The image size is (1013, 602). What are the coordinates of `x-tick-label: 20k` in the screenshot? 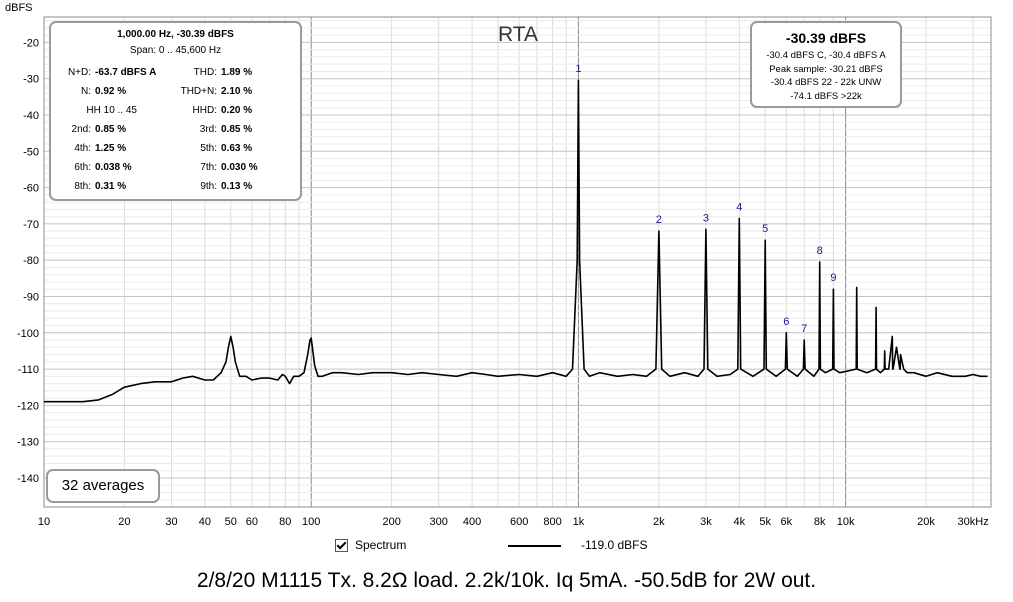 It's located at (926, 522).